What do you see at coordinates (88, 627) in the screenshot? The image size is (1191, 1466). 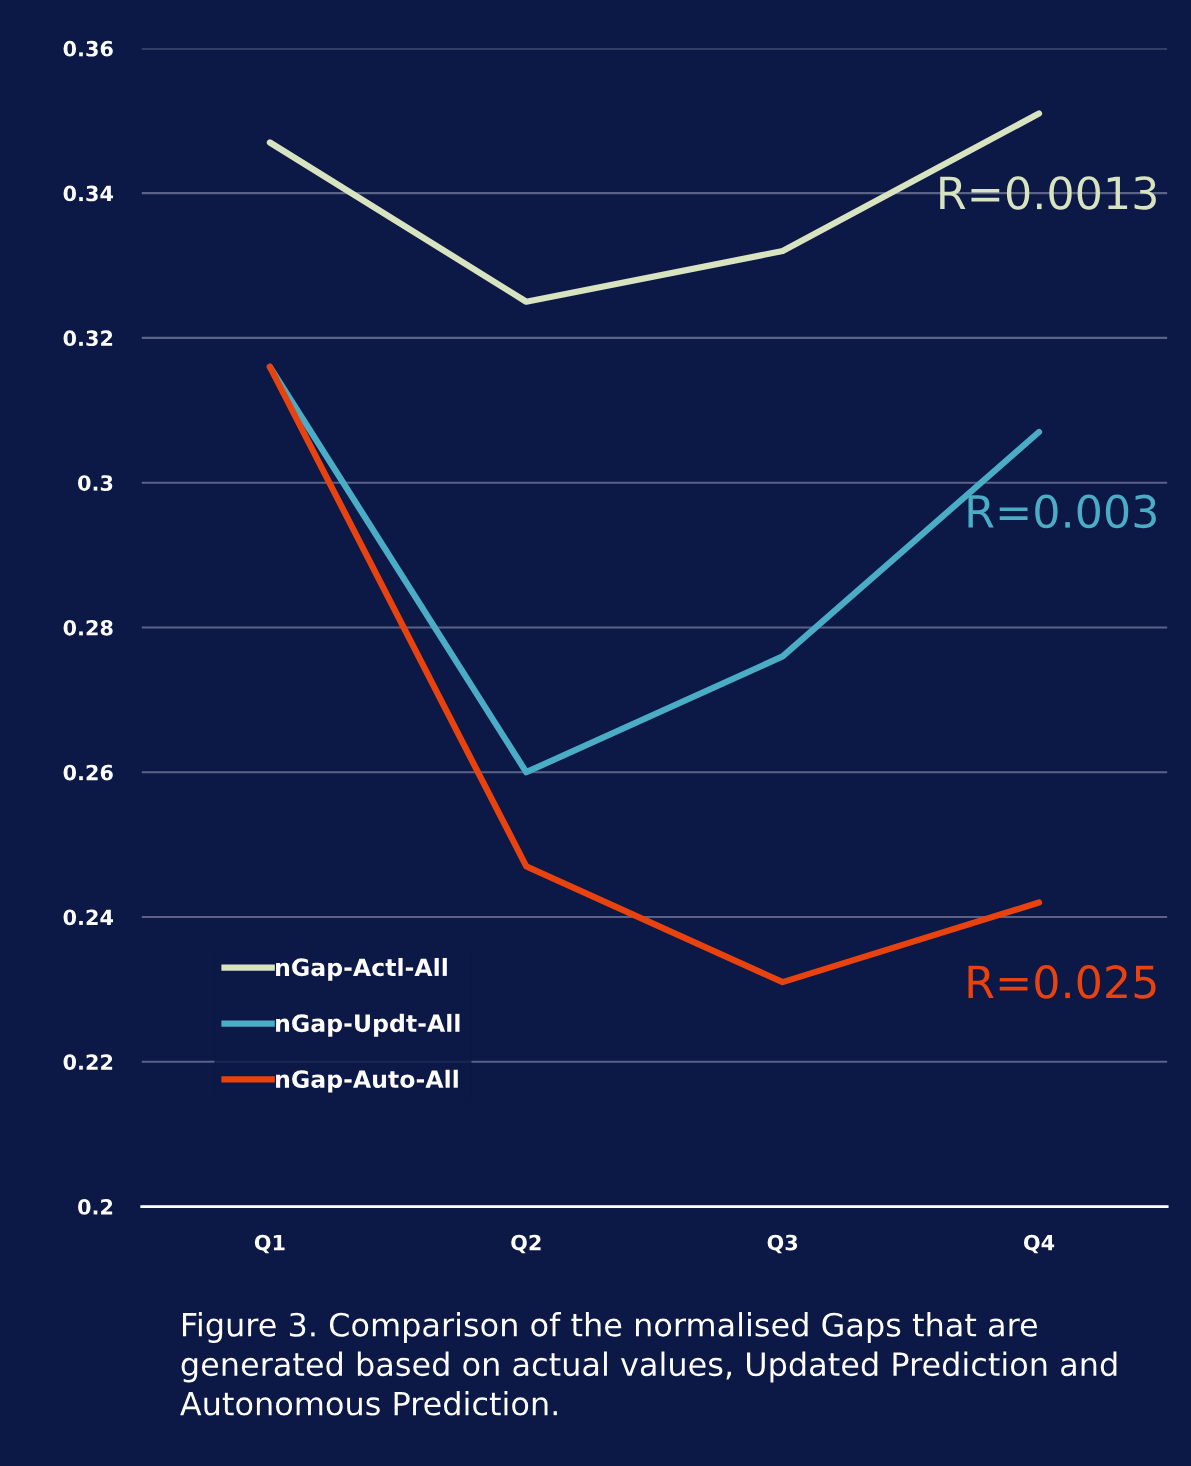 I see `y-tick-label: 0.28` at bounding box center [88, 627].